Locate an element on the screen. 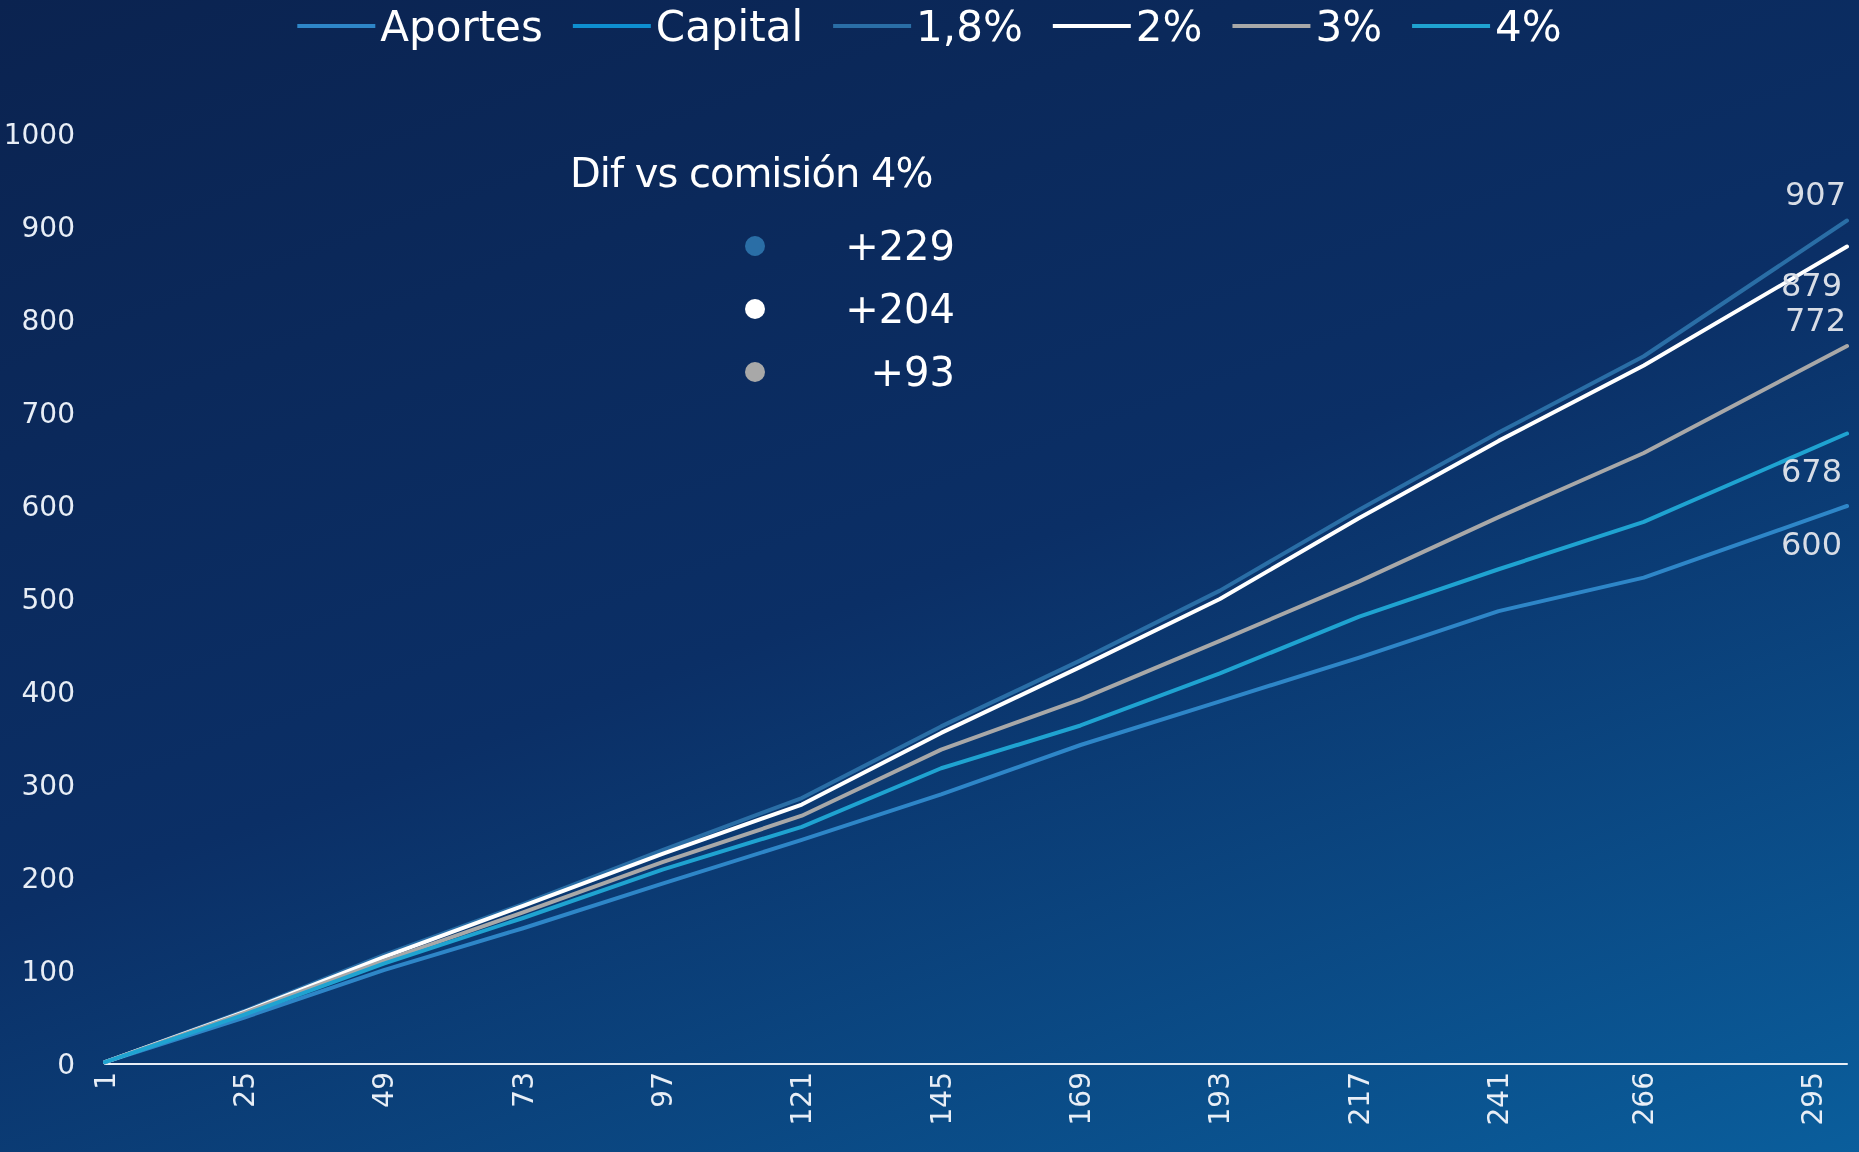 This screenshot has height=1152, width=1859. y-tick-label: 800 is located at coordinates (48, 320).